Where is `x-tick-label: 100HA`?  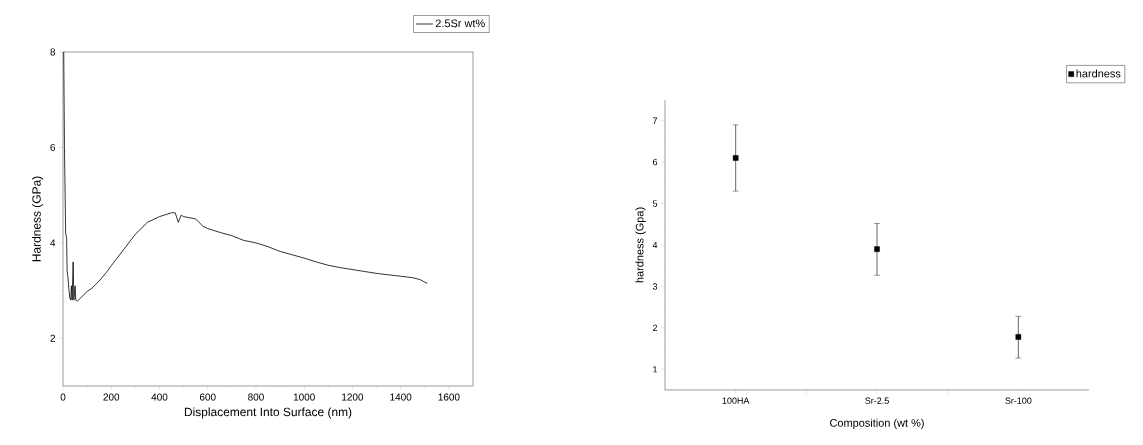 x-tick-label: 100HA is located at coordinates (736, 400).